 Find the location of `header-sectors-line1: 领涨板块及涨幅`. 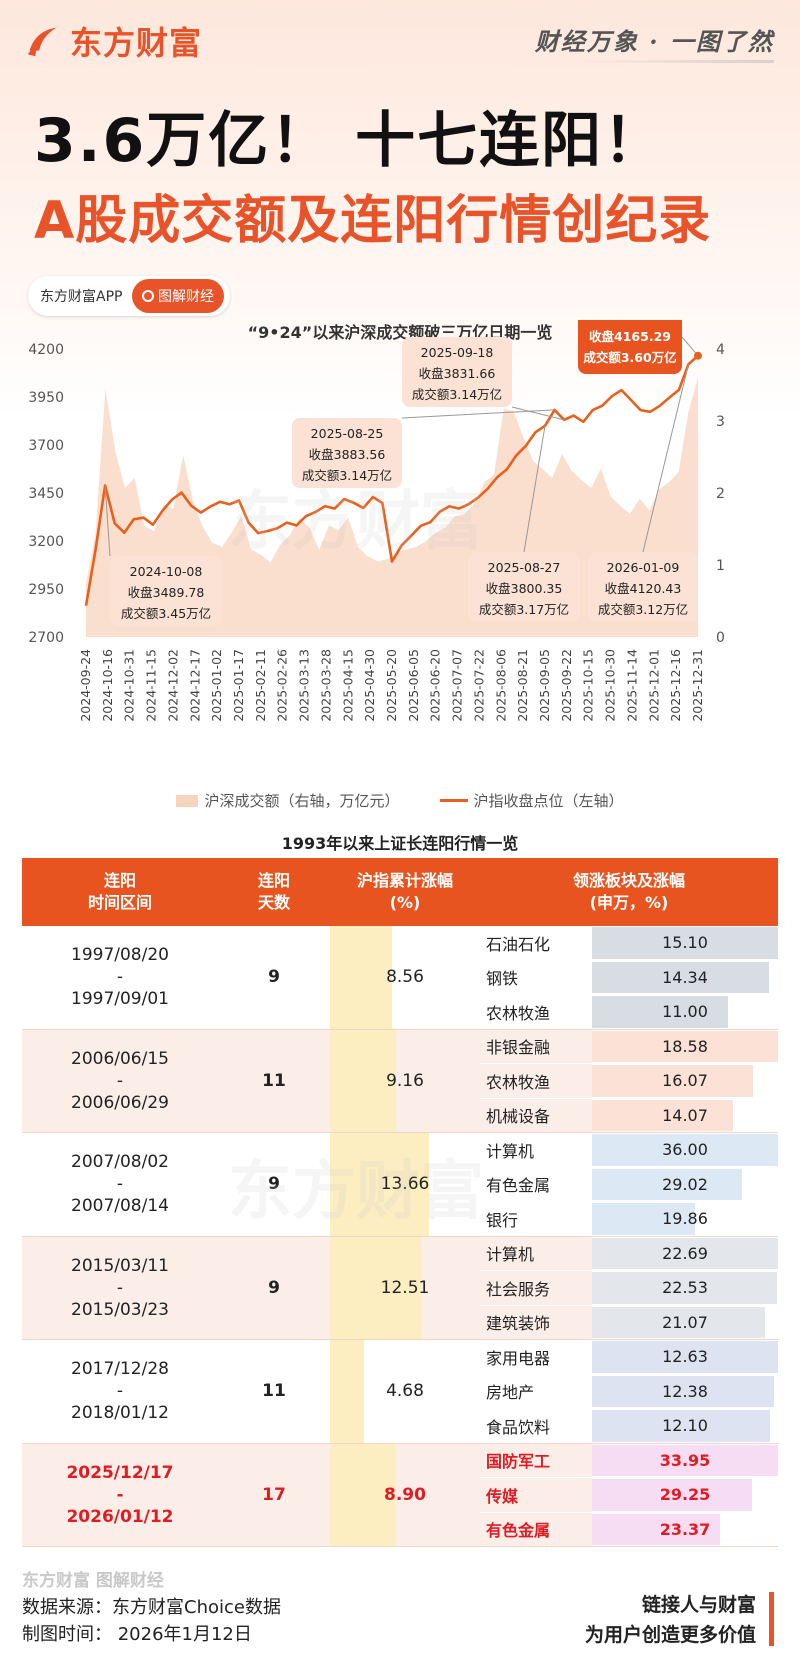

header-sectors-line1: 领涨板块及涨幅 is located at coordinates (628, 880).